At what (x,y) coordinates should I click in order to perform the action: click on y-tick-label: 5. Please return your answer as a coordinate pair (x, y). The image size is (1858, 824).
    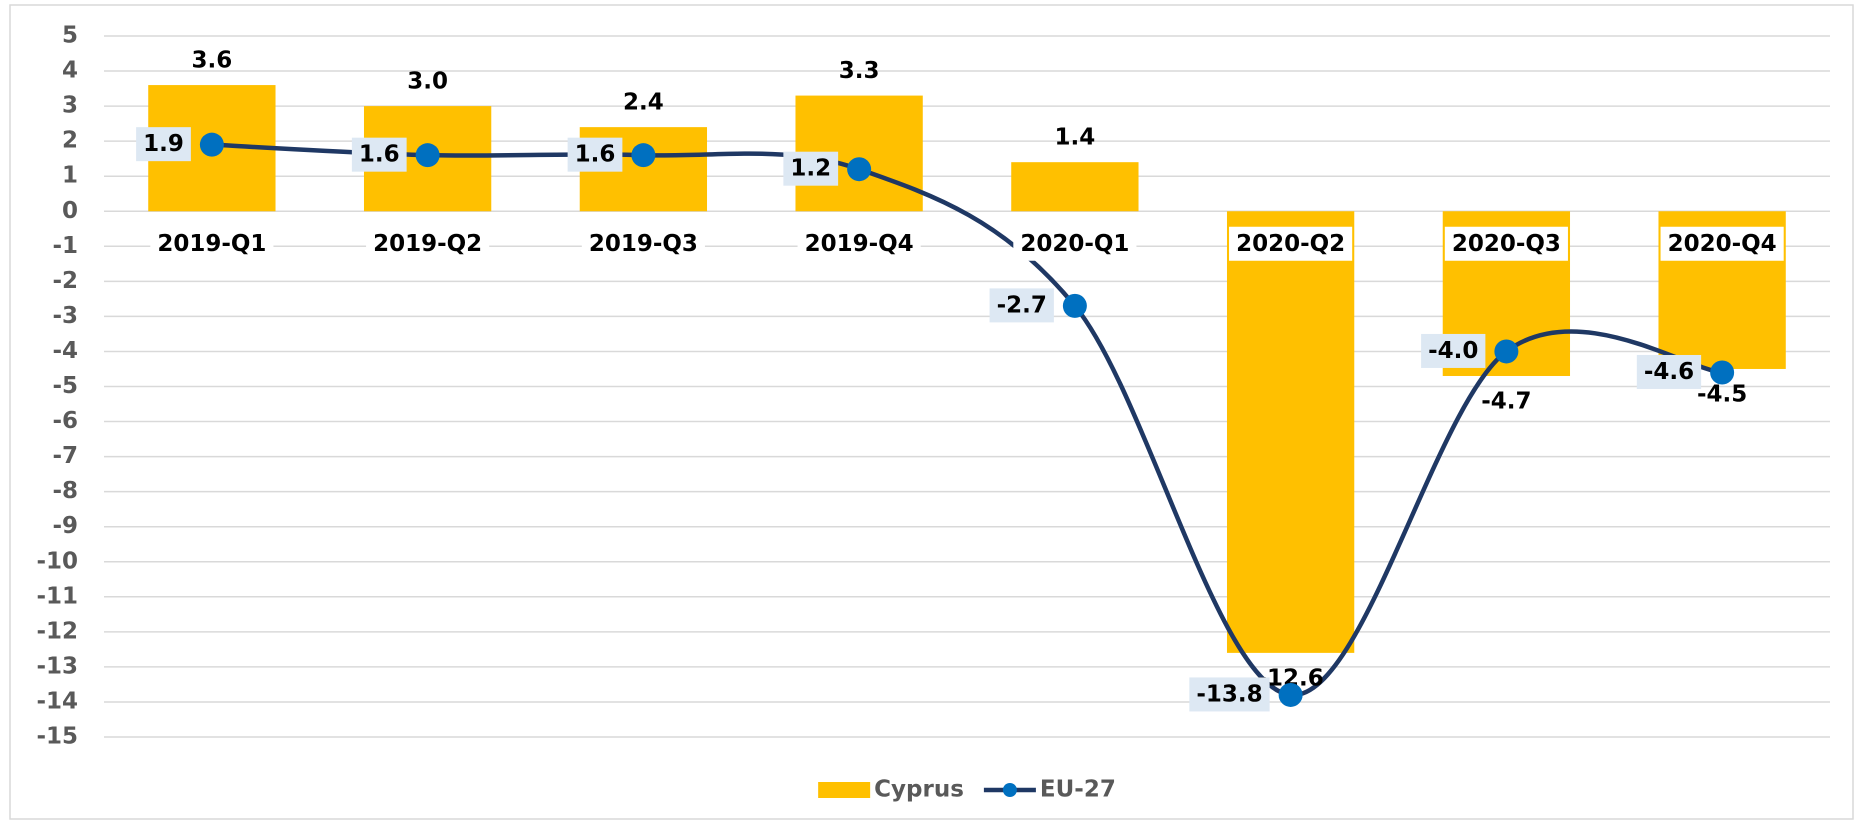
    Looking at the image, I should click on (70, 36).